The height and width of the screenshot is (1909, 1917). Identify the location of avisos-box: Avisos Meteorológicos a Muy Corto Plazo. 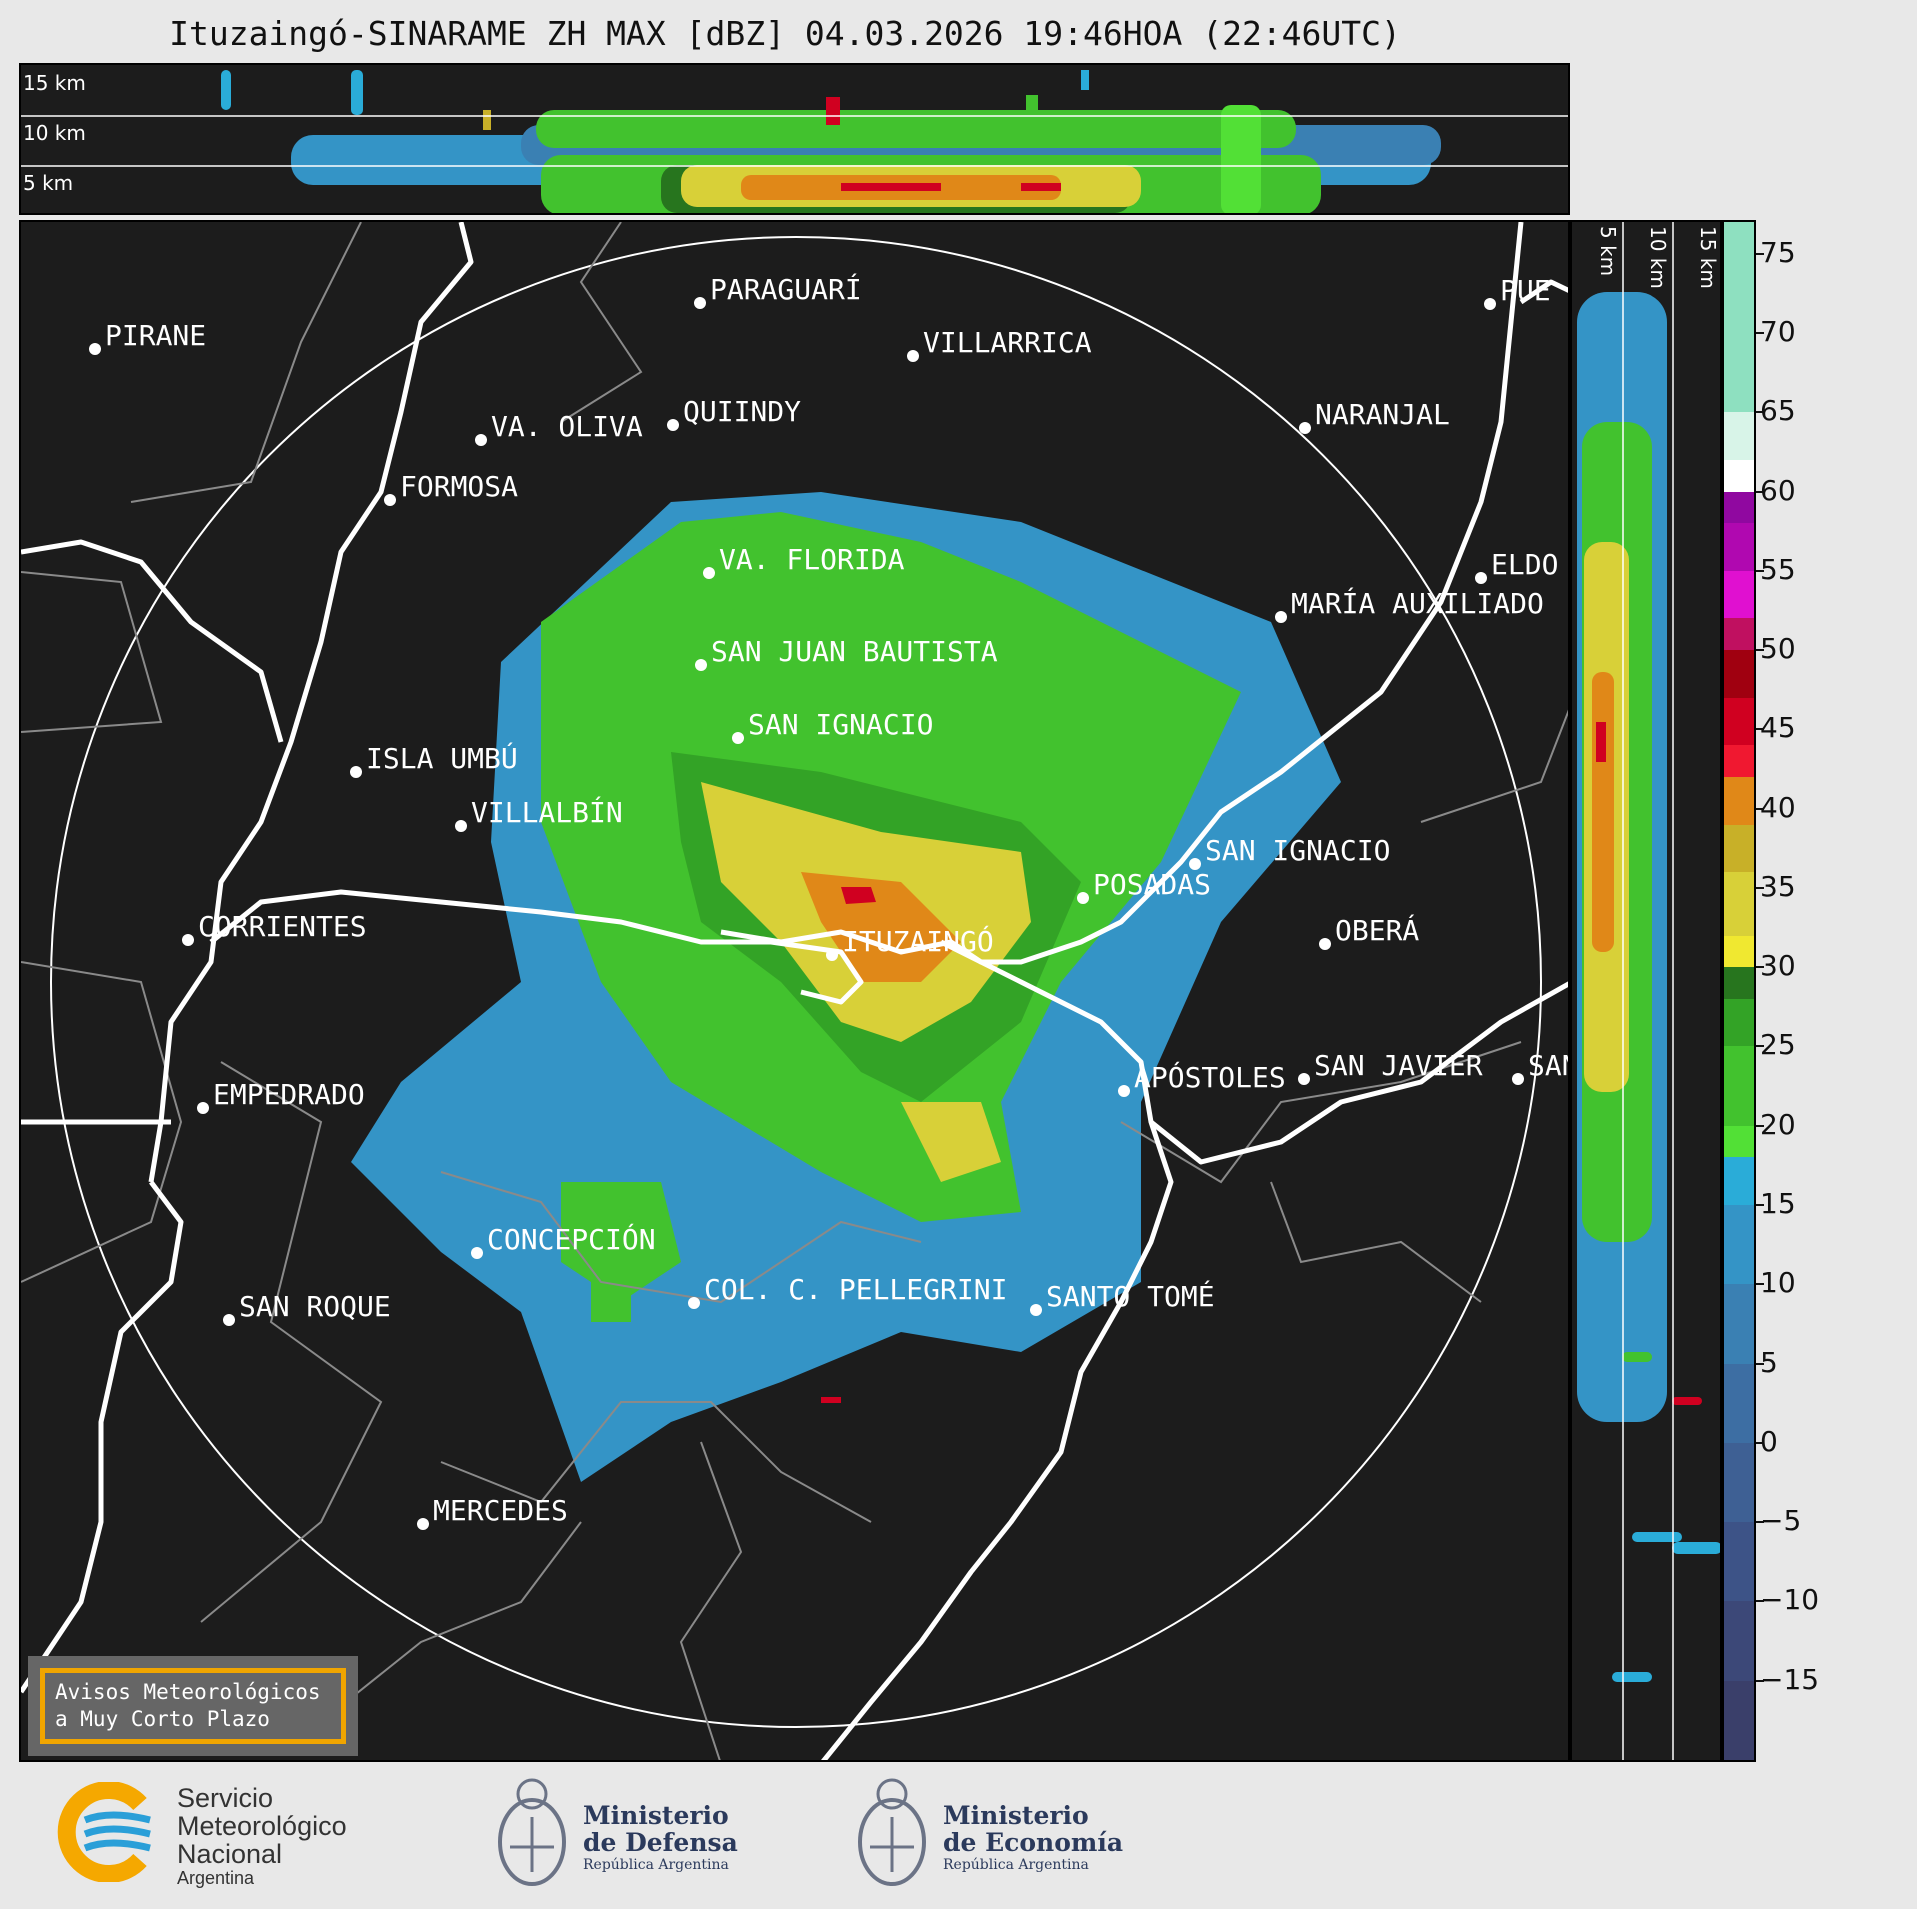
(193, 1706).